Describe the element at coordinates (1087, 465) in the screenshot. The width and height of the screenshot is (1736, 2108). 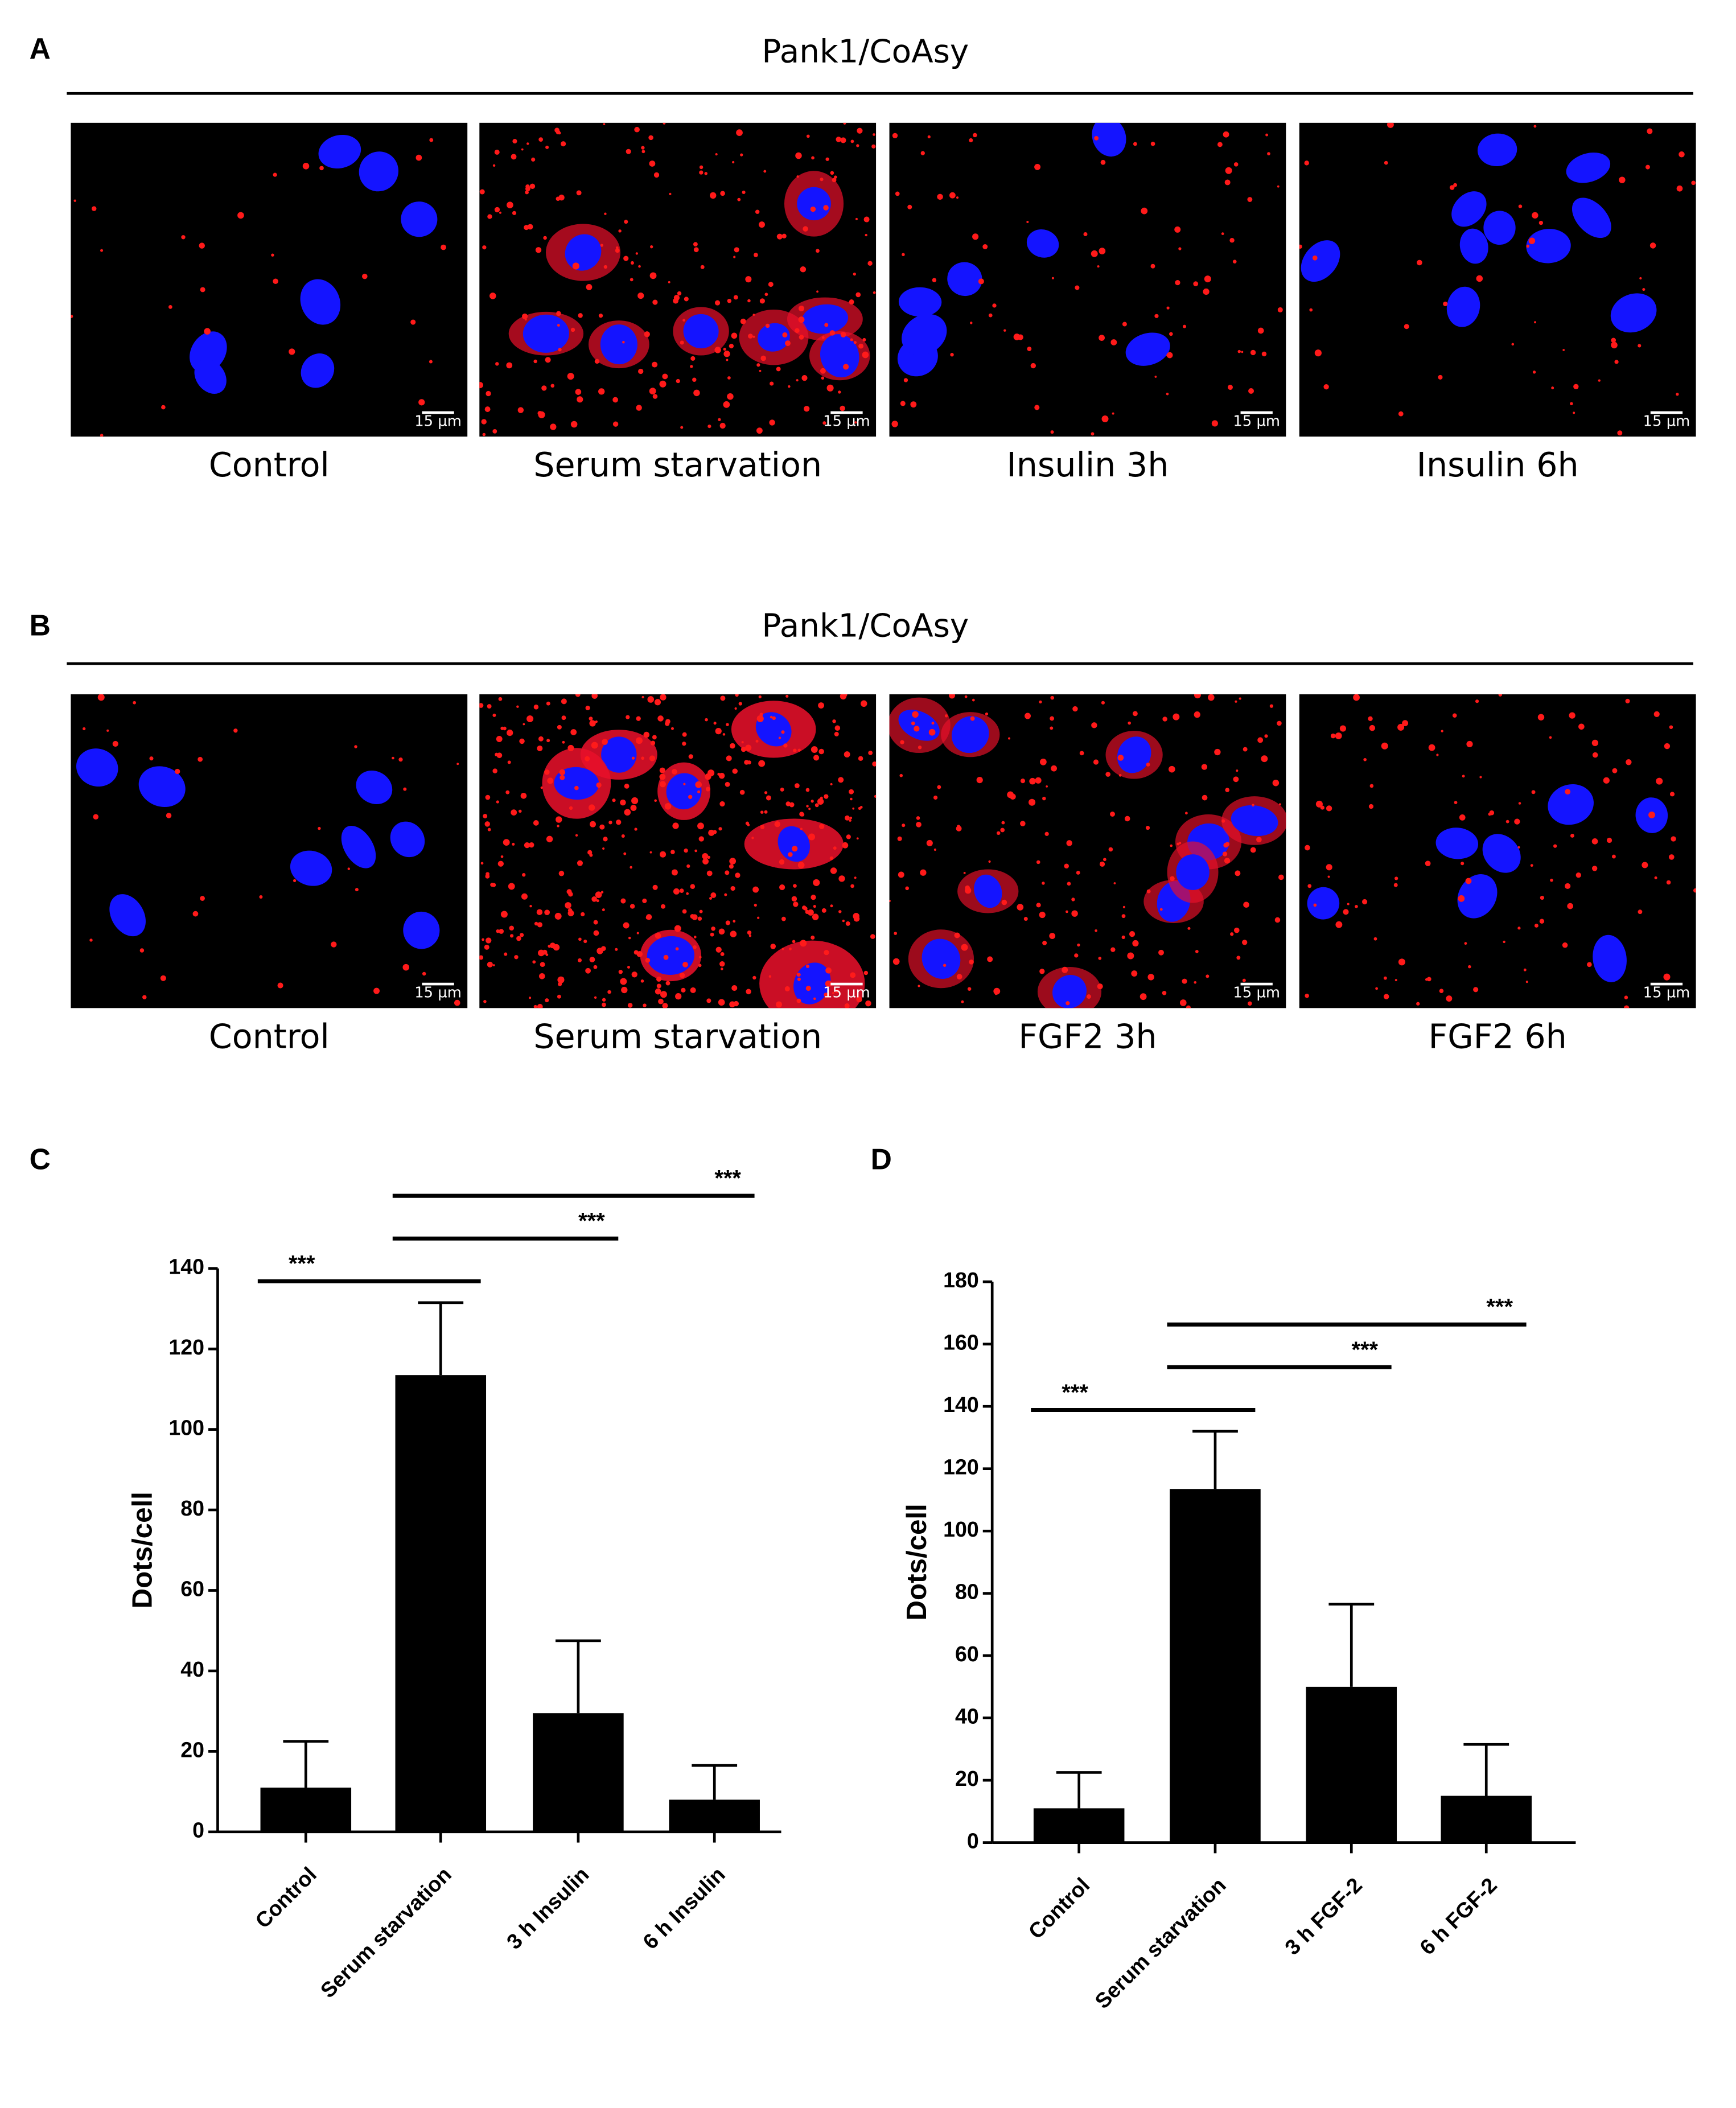
I see `image-label: Insulin 3h` at that location.